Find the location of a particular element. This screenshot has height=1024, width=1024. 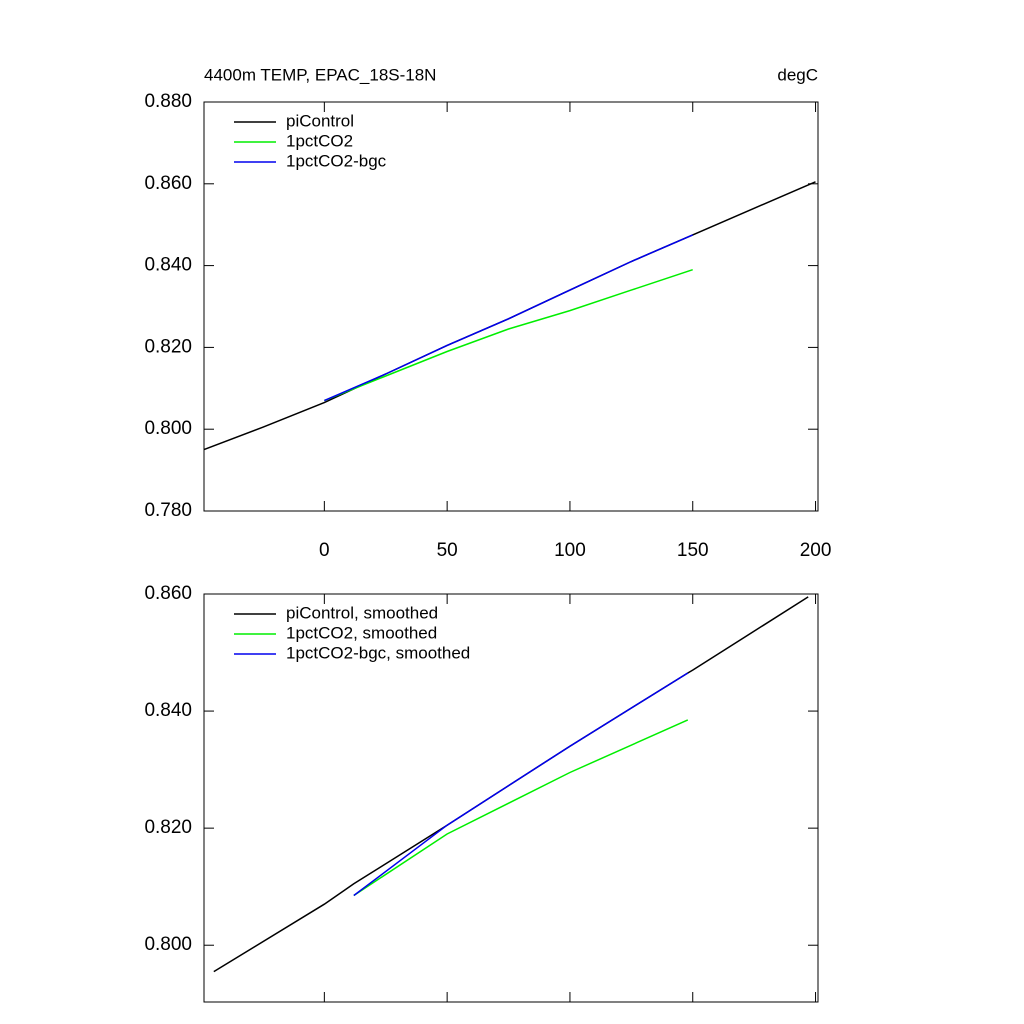

x-tick-label: 200 is located at coordinates (816, 550).